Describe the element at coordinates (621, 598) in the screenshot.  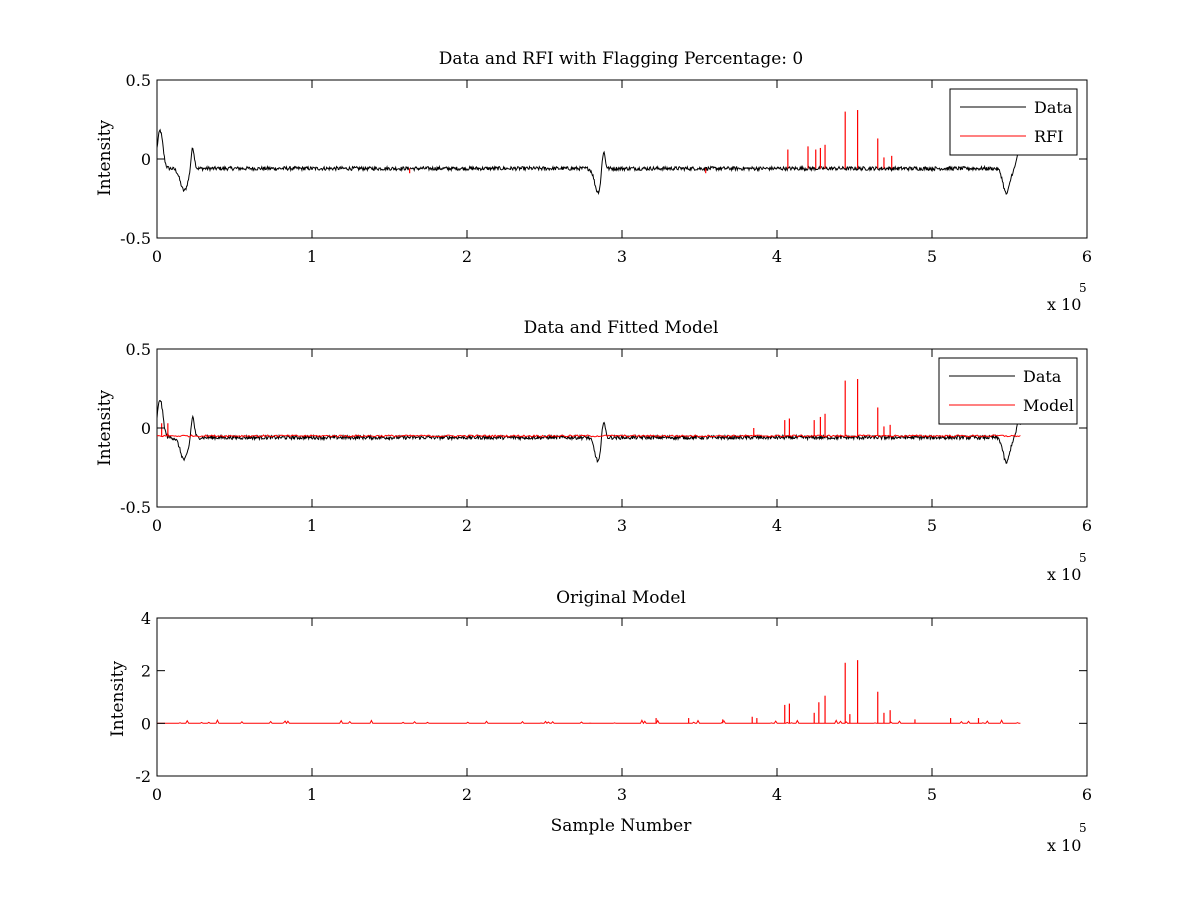
I see `chart-title: Original Model` at that location.